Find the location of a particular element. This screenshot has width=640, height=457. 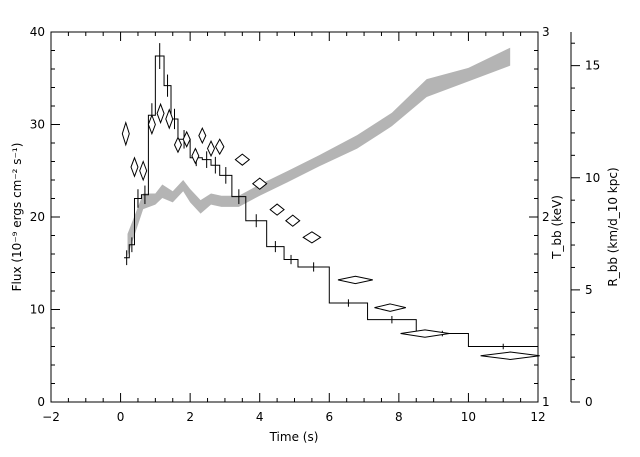

radius-axis-ticks: 0 5 10 15 is located at coordinates (585, 225).